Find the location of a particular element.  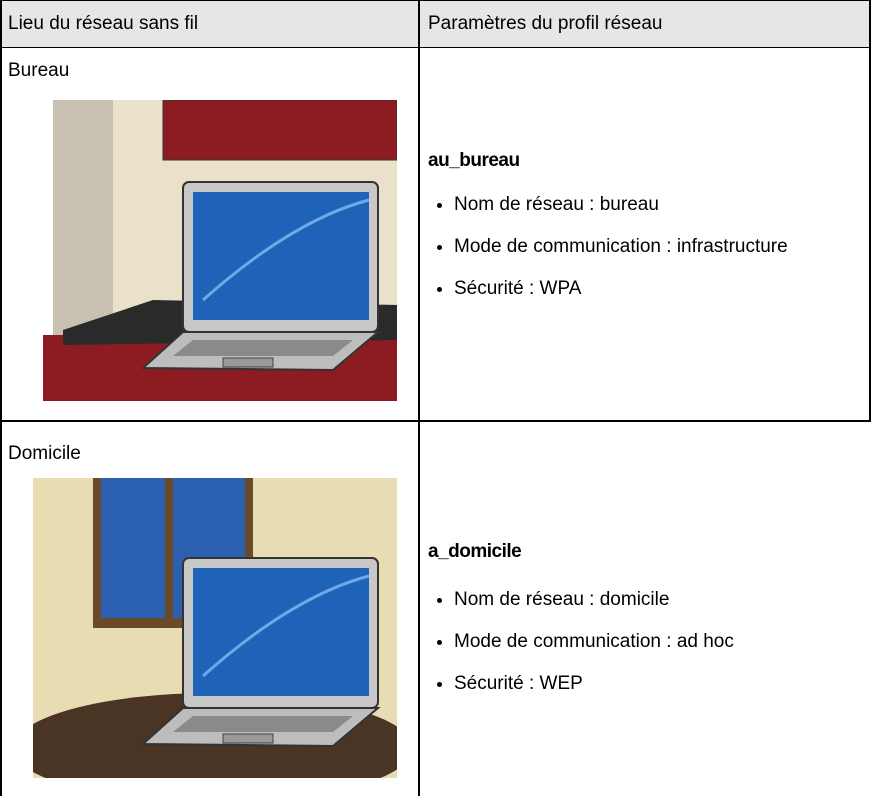

setting: Nom de réseau : domicile is located at coordinates (654, 600).